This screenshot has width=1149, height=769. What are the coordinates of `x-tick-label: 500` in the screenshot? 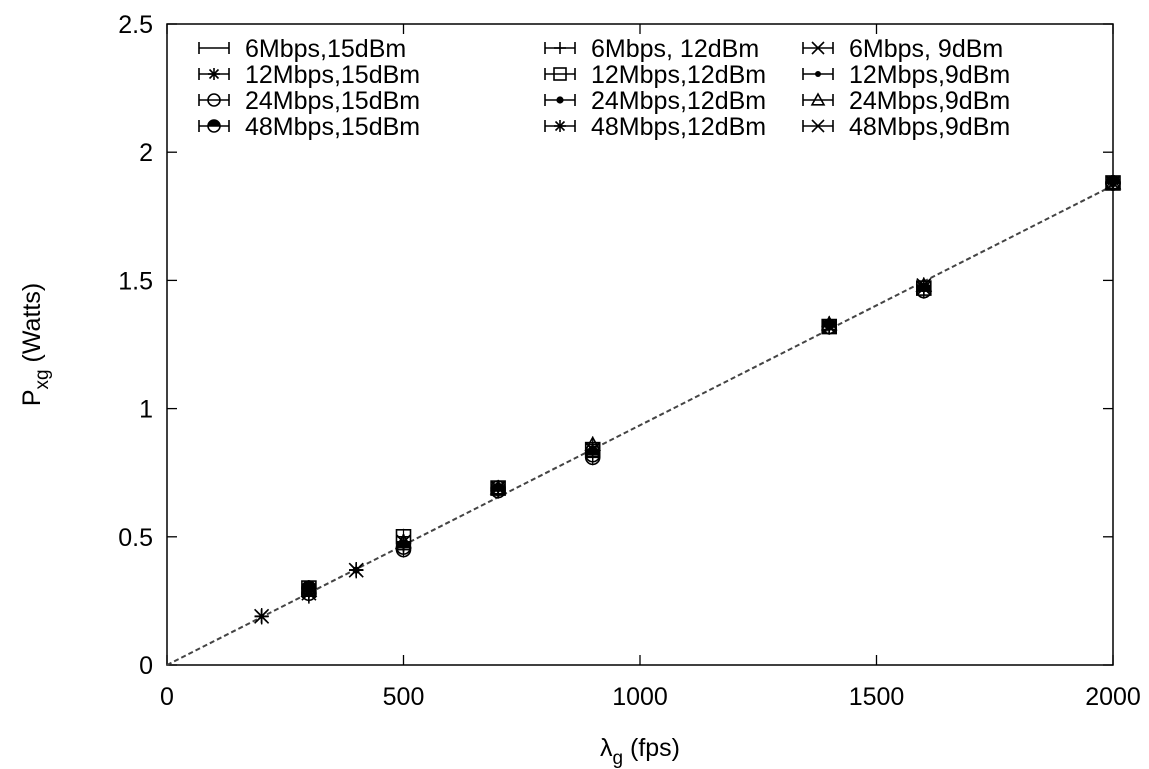 It's located at (404, 697).